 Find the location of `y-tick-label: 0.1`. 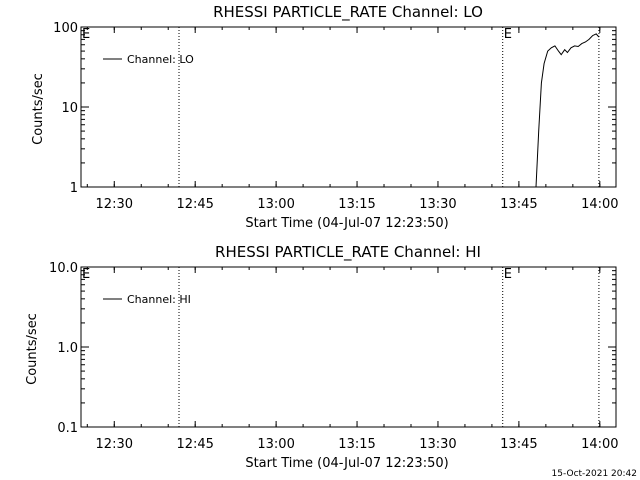

y-tick-label: 0.1 is located at coordinates (67, 428).